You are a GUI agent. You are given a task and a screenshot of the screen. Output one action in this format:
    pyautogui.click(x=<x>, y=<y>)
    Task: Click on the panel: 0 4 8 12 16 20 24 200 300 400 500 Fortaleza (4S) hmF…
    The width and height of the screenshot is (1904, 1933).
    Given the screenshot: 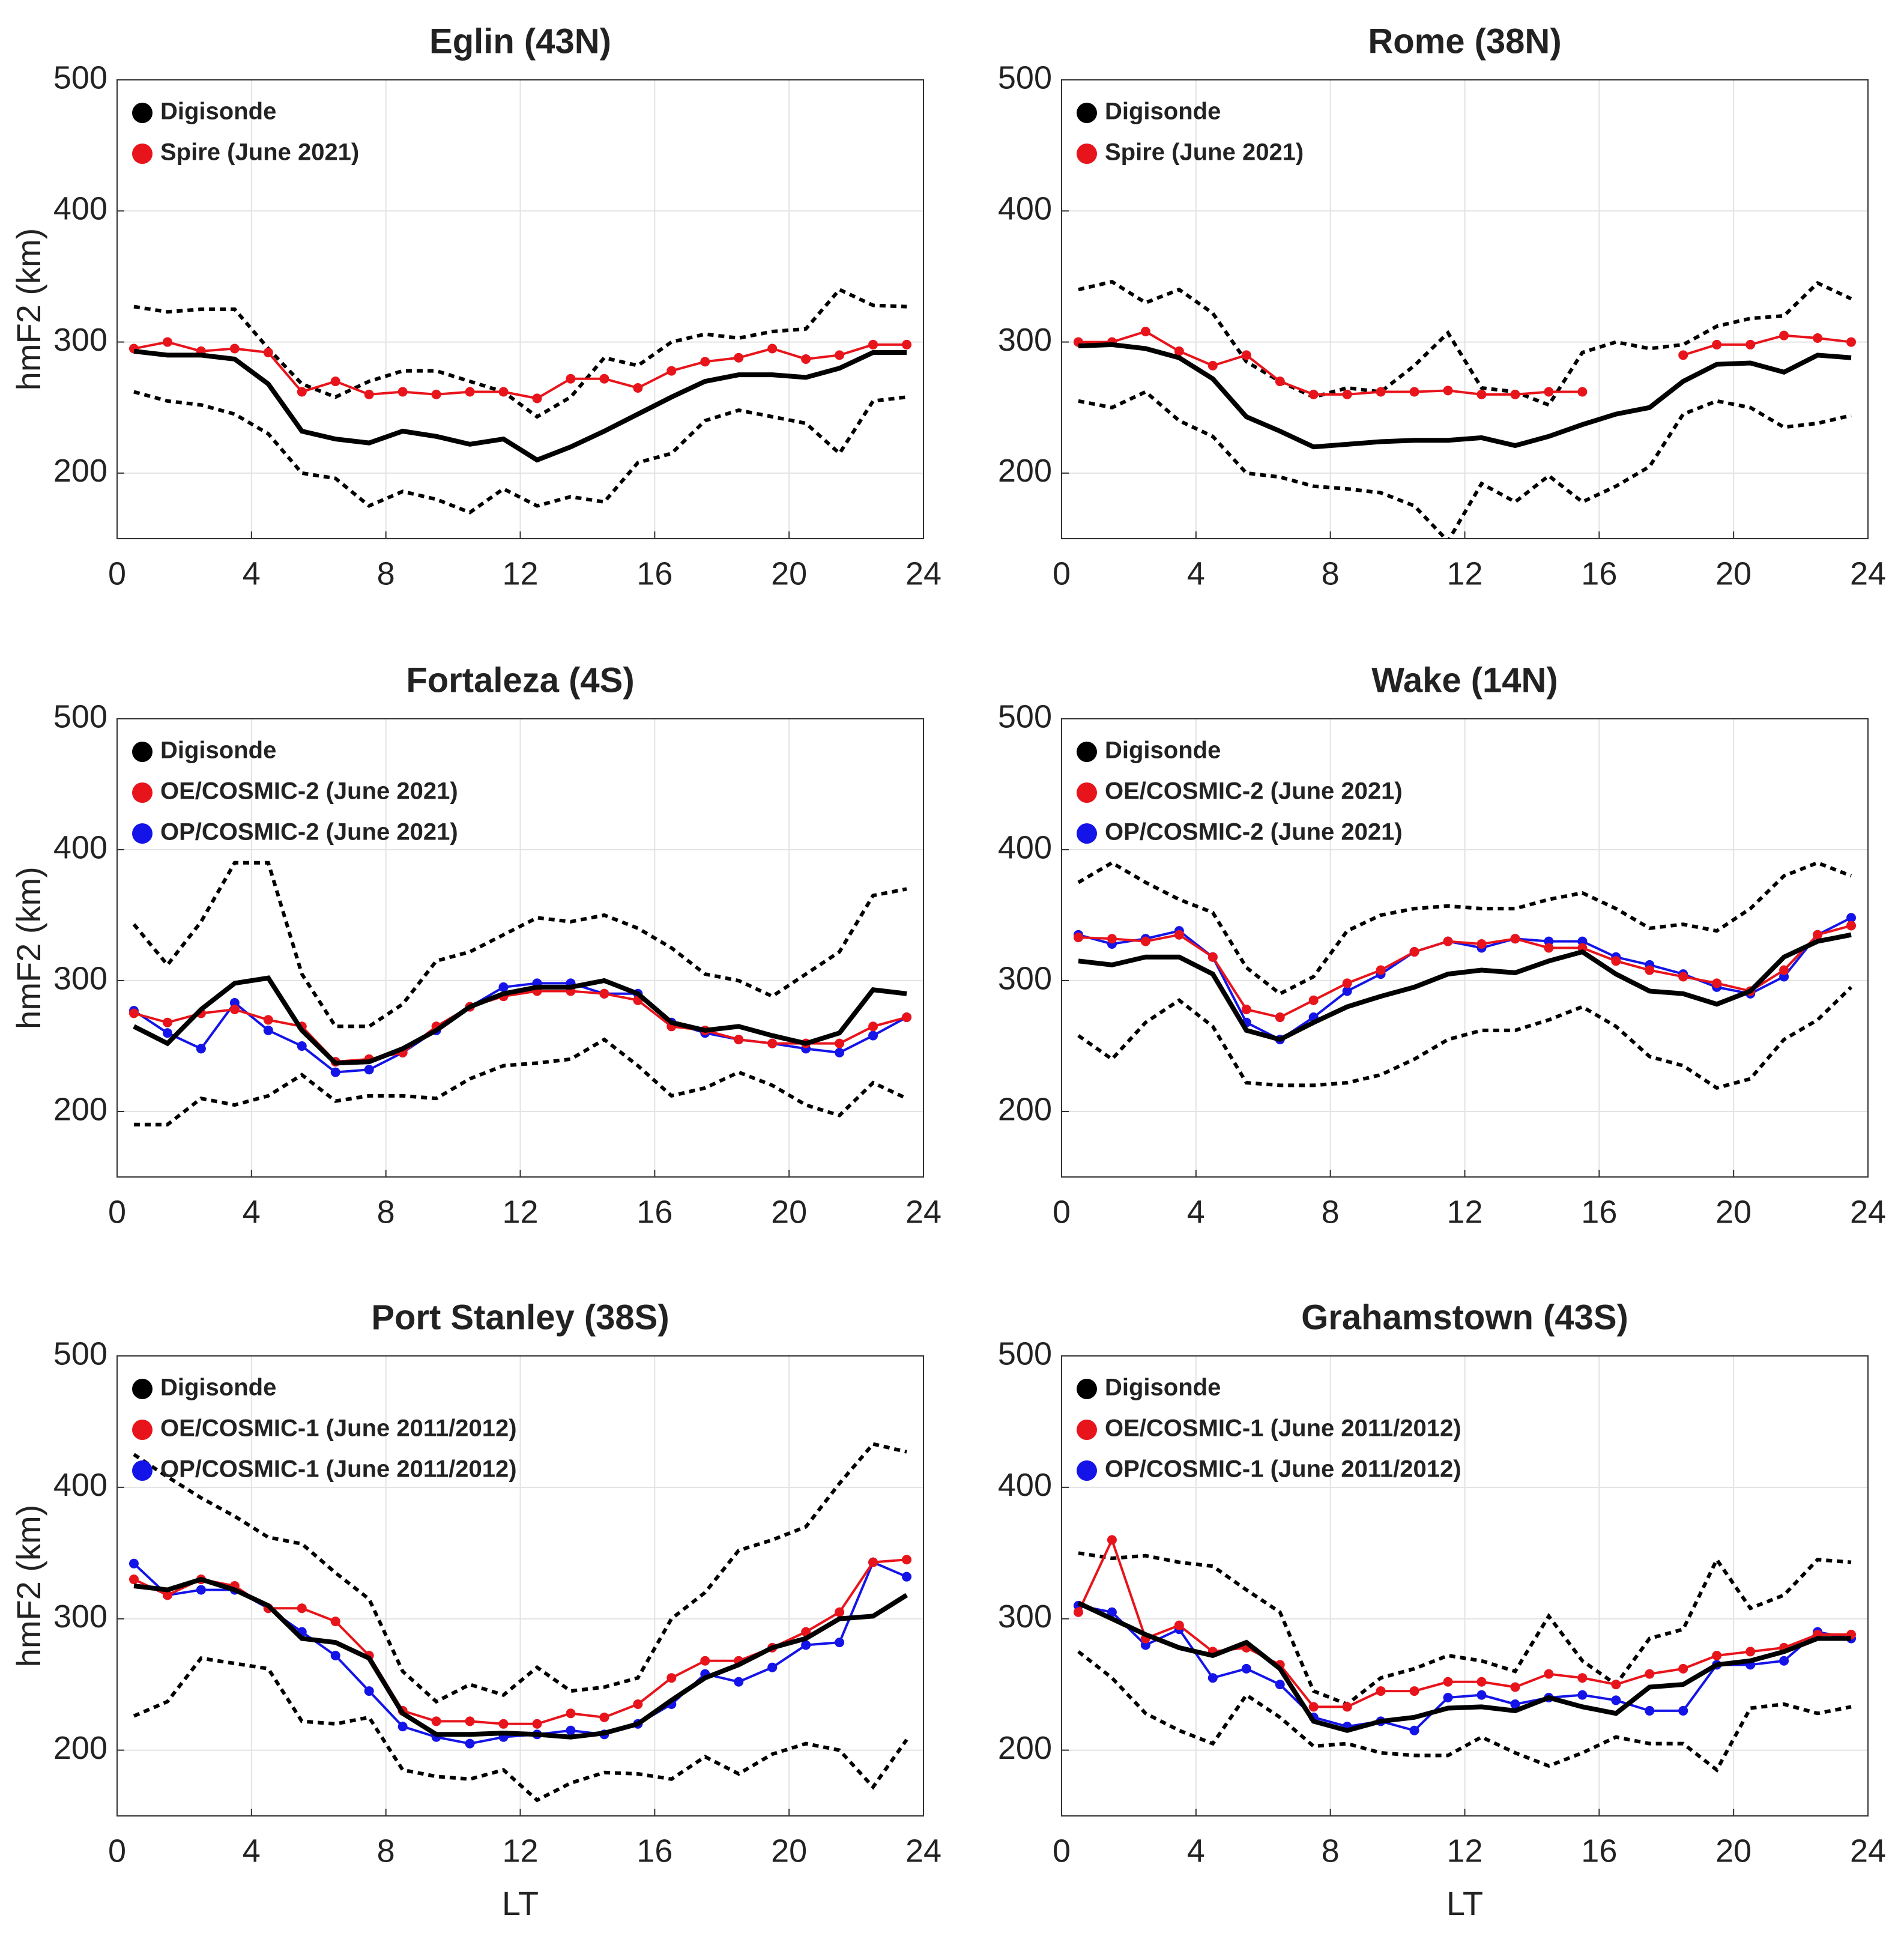 What is the action you would take?
    pyautogui.click(x=475, y=945)
    